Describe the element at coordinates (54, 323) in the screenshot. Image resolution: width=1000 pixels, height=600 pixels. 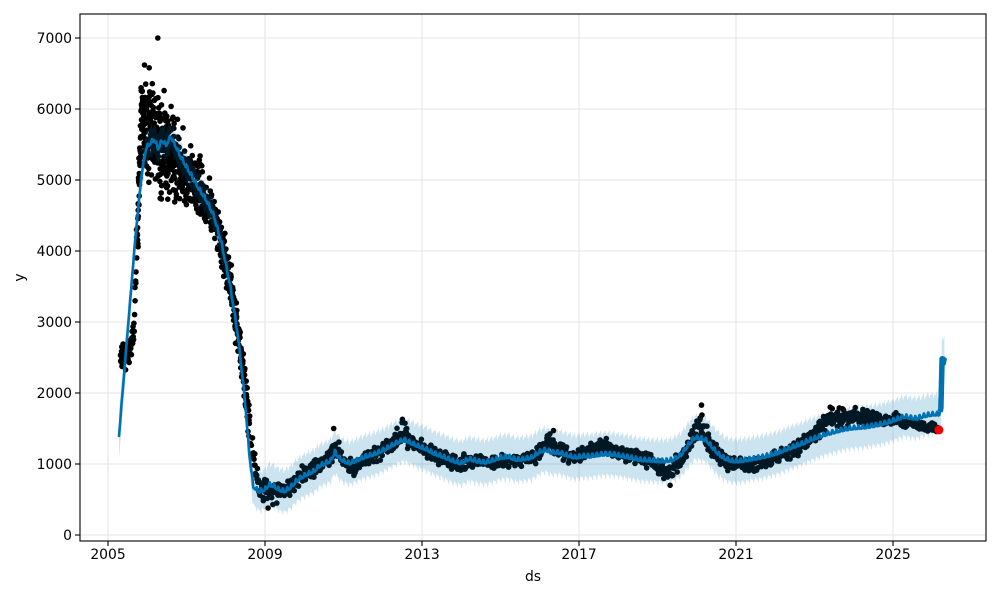
I see `y-tick-label: 3000` at that location.